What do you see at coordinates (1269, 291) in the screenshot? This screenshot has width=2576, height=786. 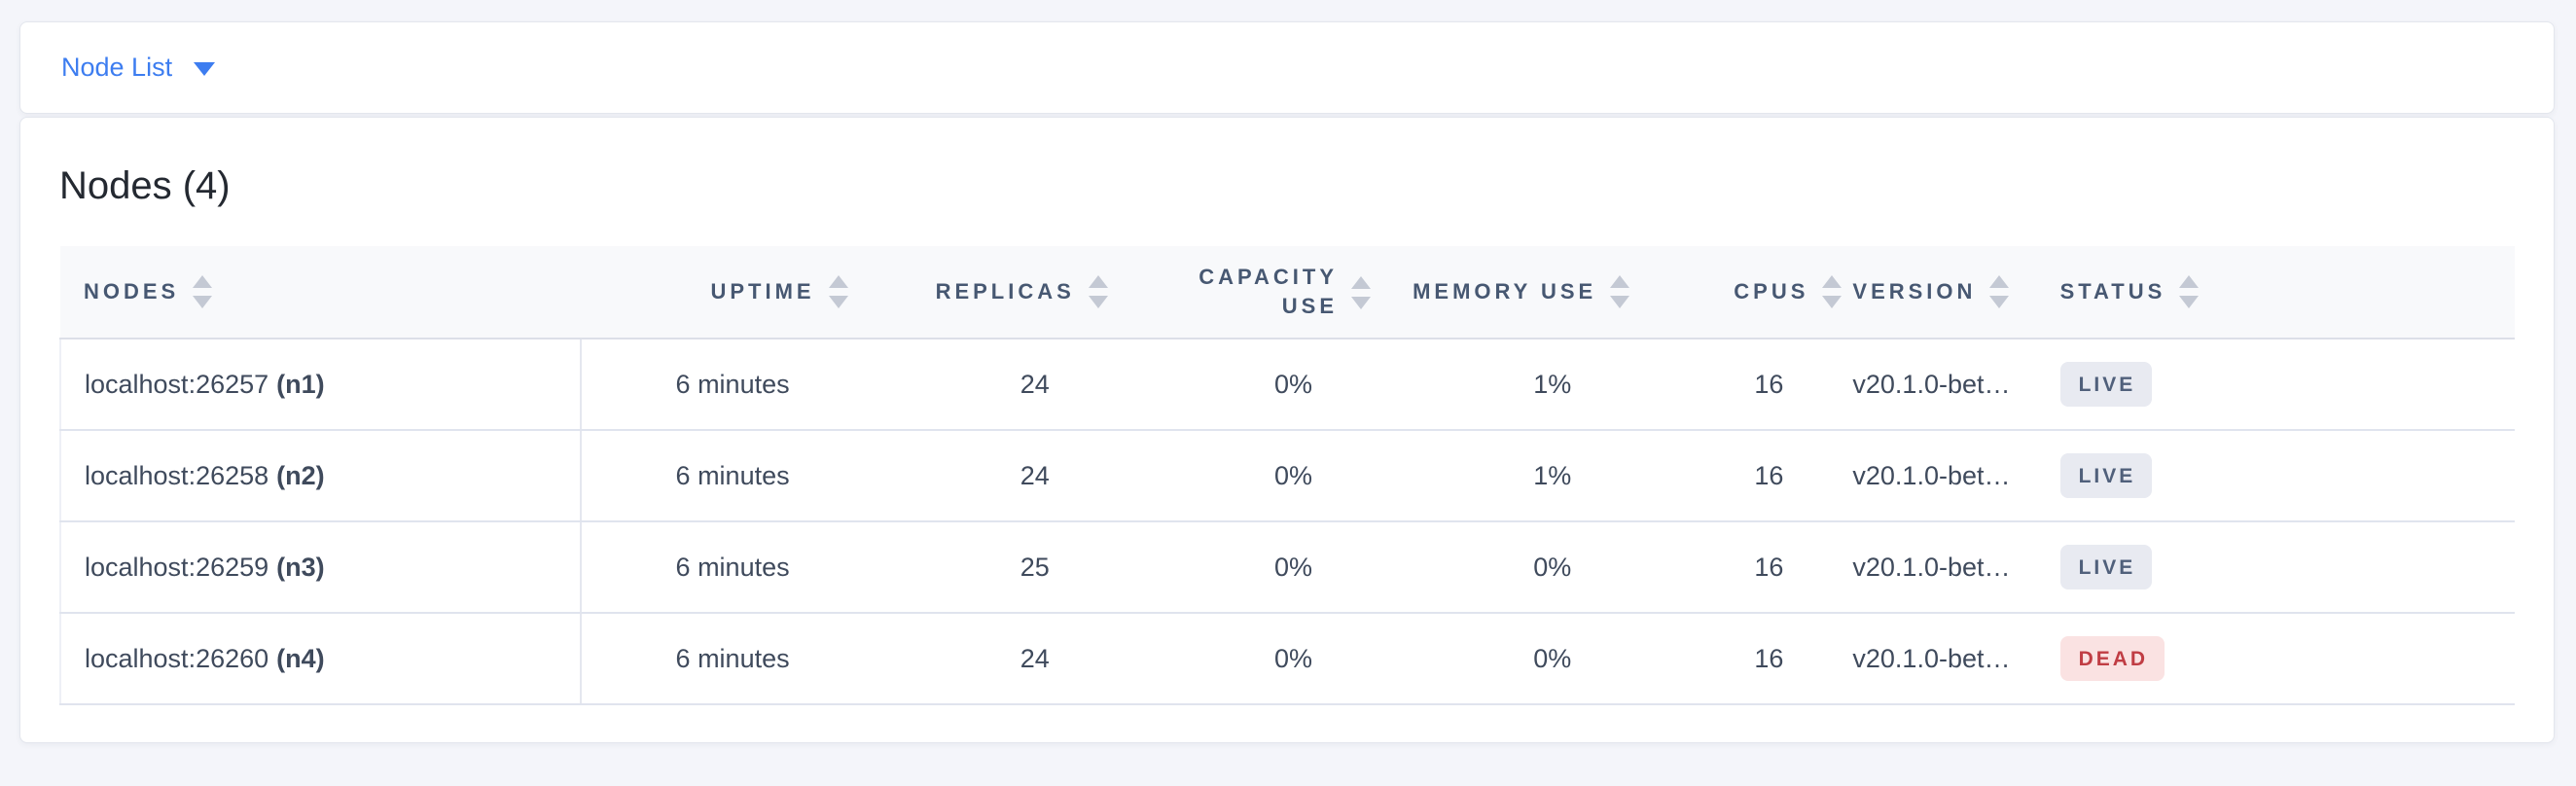 I see `column-label: CAPACITY USE` at bounding box center [1269, 291].